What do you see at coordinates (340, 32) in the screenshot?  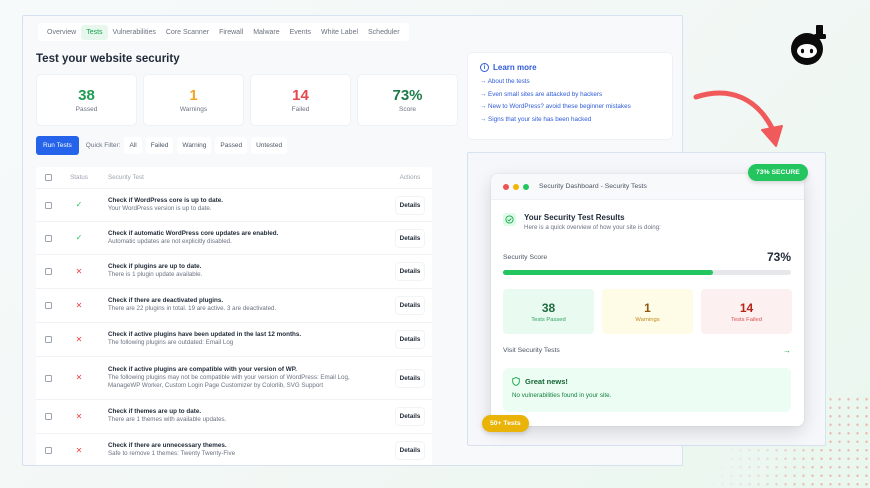 I see `tab-white-label: White Label` at bounding box center [340, 32].